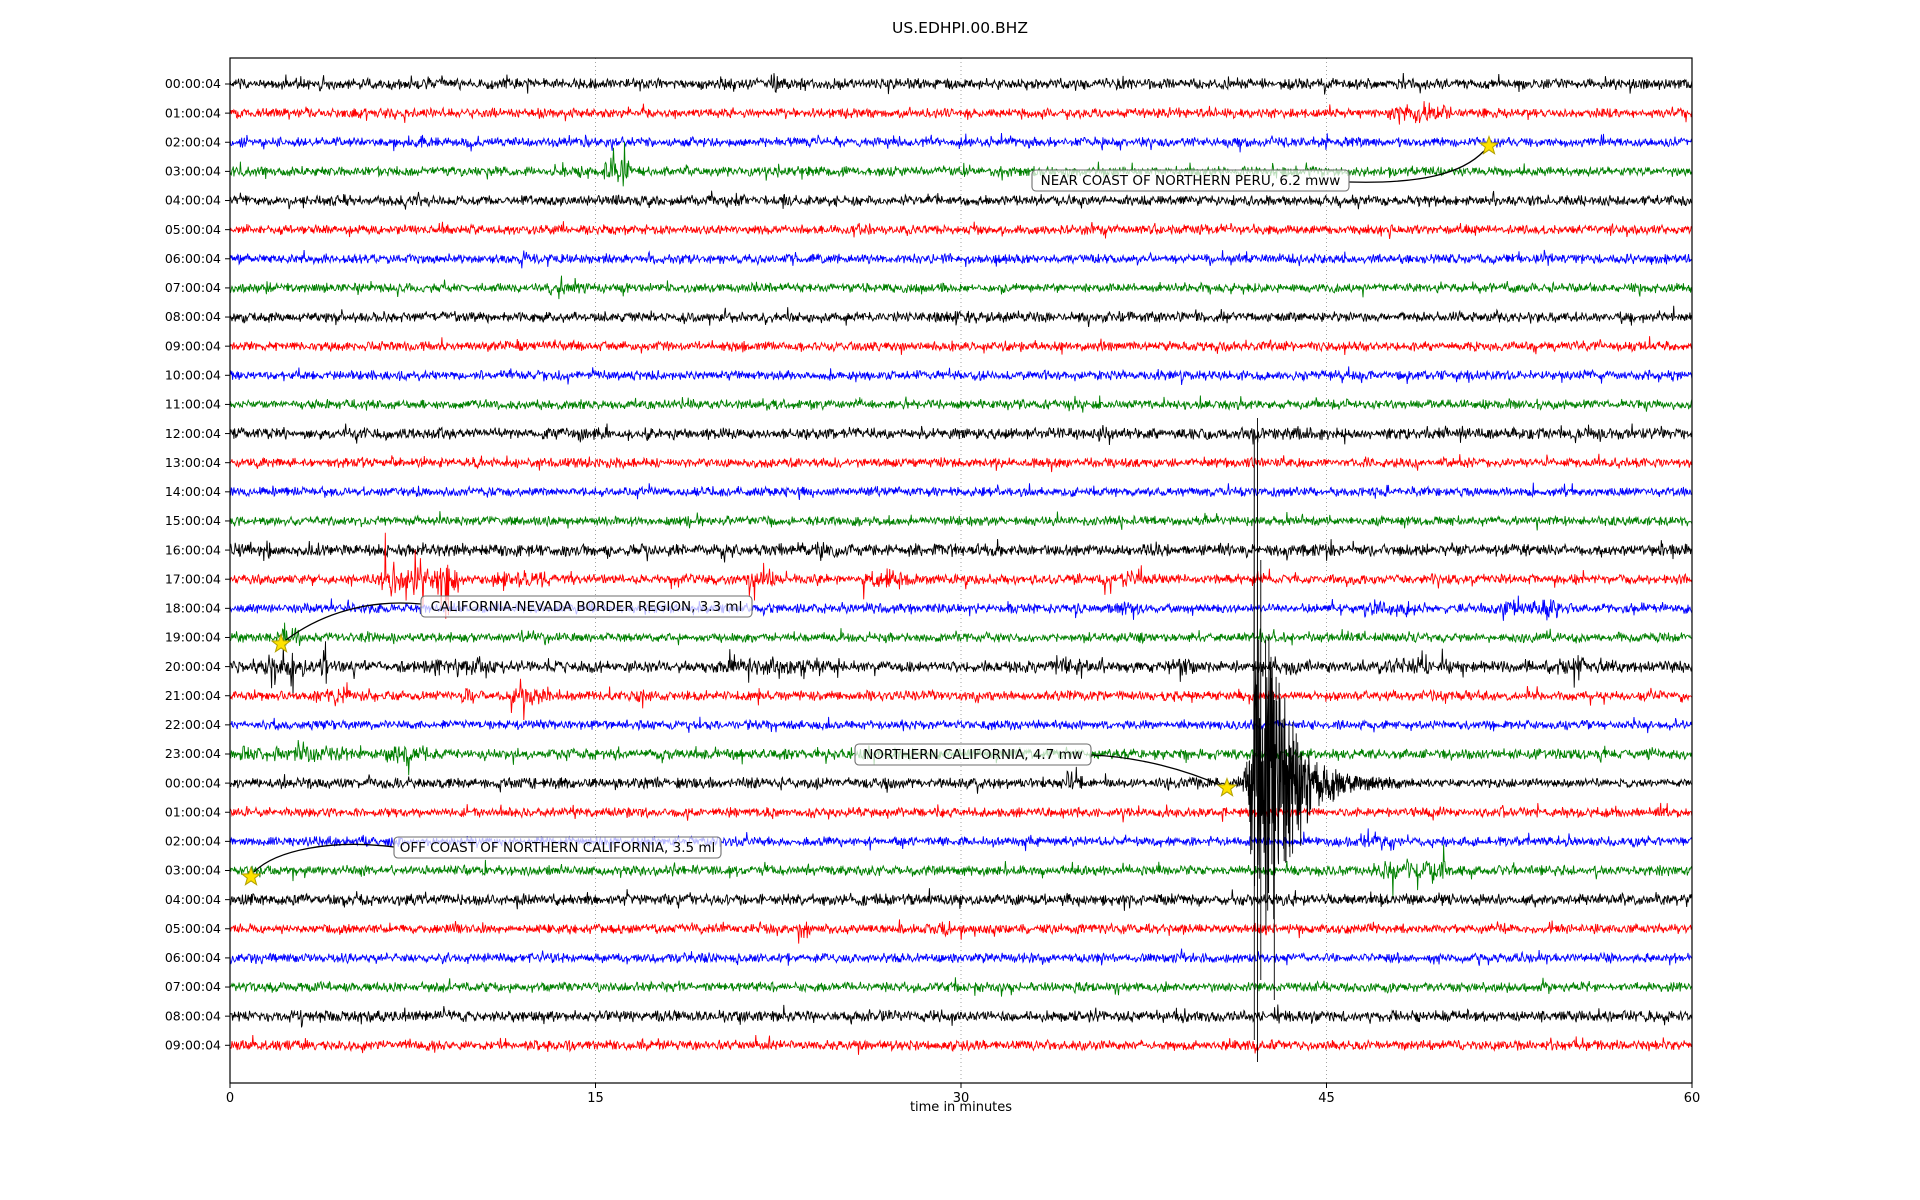  I want to click on trace-row-29-05:00:04, so click(961, 931).